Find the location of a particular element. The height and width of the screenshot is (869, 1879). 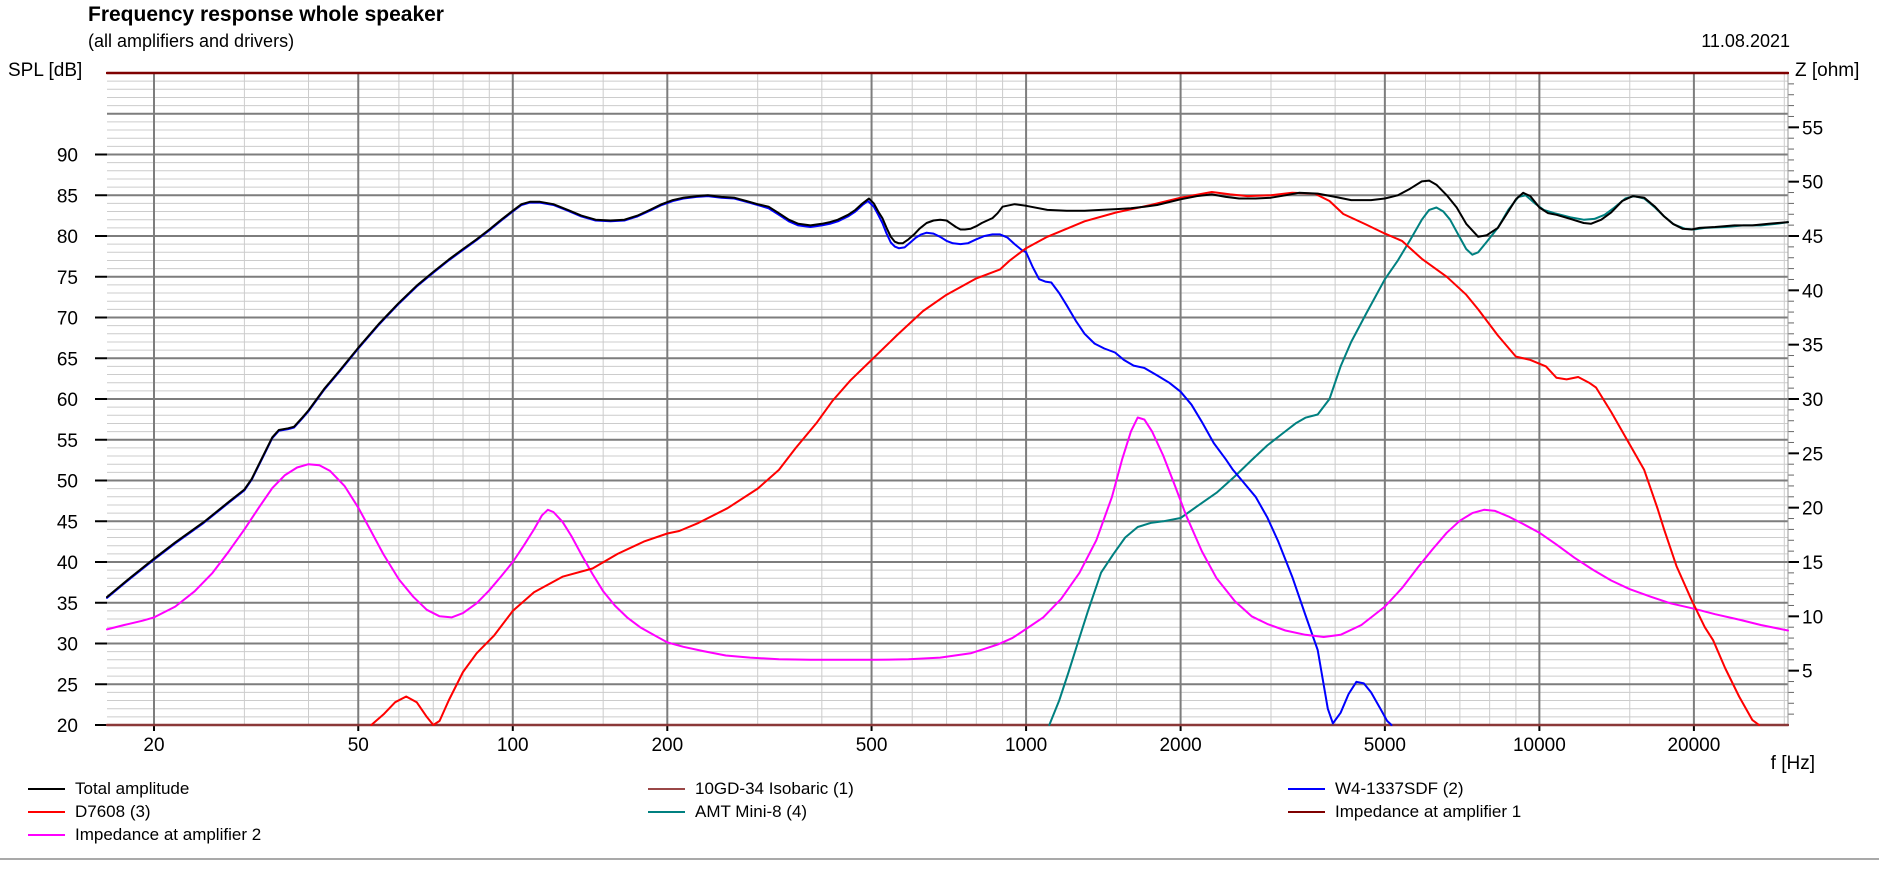

freq-tick-label: 5000 is located at coordinates (1385, 745).